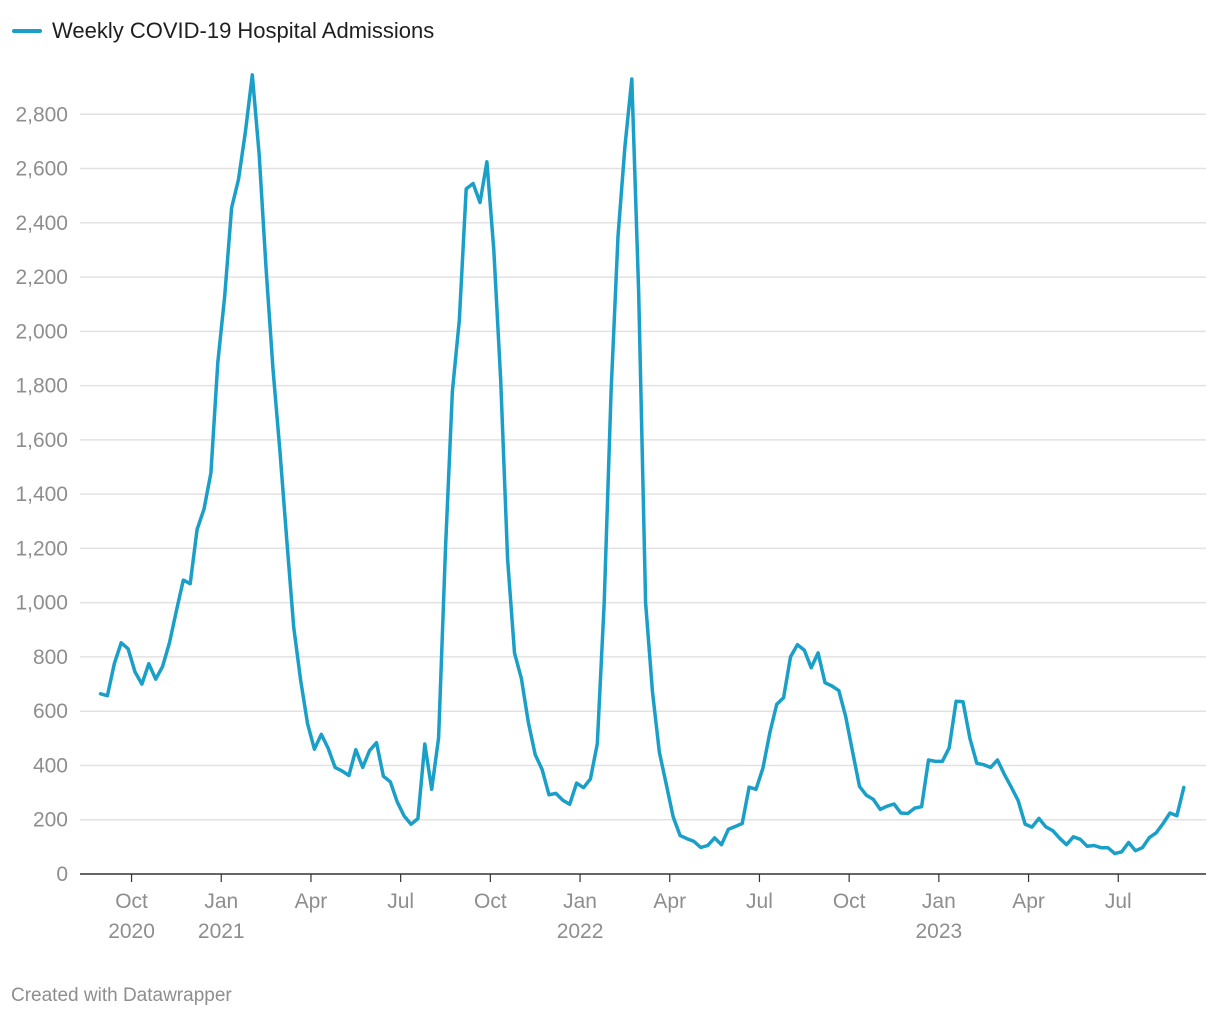 Image resolution: width=1220 pixels, height=1020 pixels. Describe the element at coordinates (849, 901) in the screenshot. I see `x-tick-label: Oct` at that location.